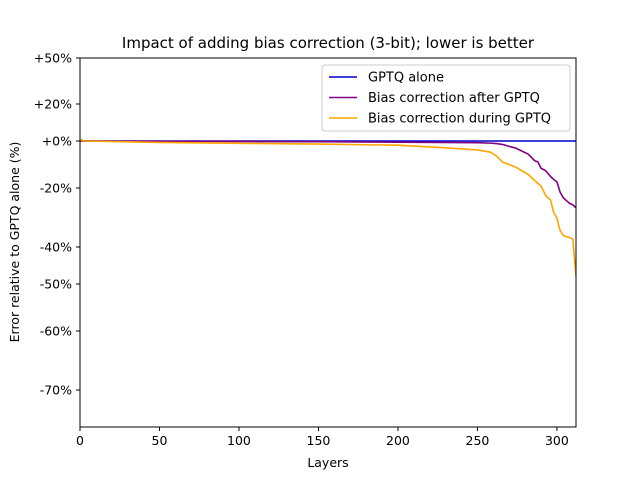  Describe the element at coordinates (406, 78) in the screenshot. I see `legend-label: GPTQ alone` at that location.